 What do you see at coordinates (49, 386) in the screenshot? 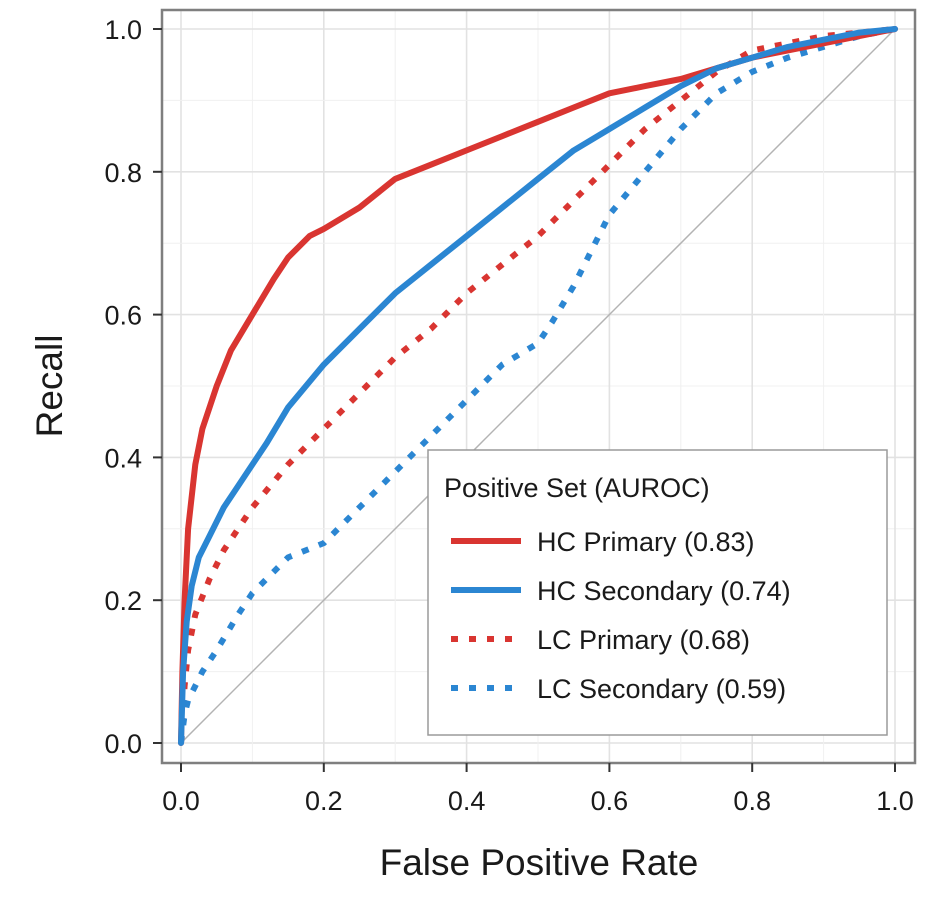
I see `y-axis-title: Recall` at bounding box center [49, 386].